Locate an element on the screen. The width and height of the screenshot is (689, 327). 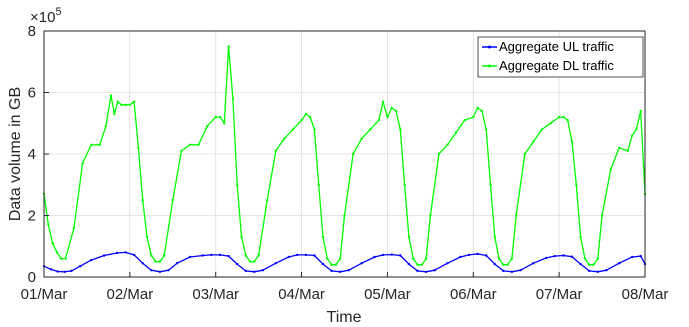
y-axis-exponent: ×10⁵ is located at coordinates (46, 16).